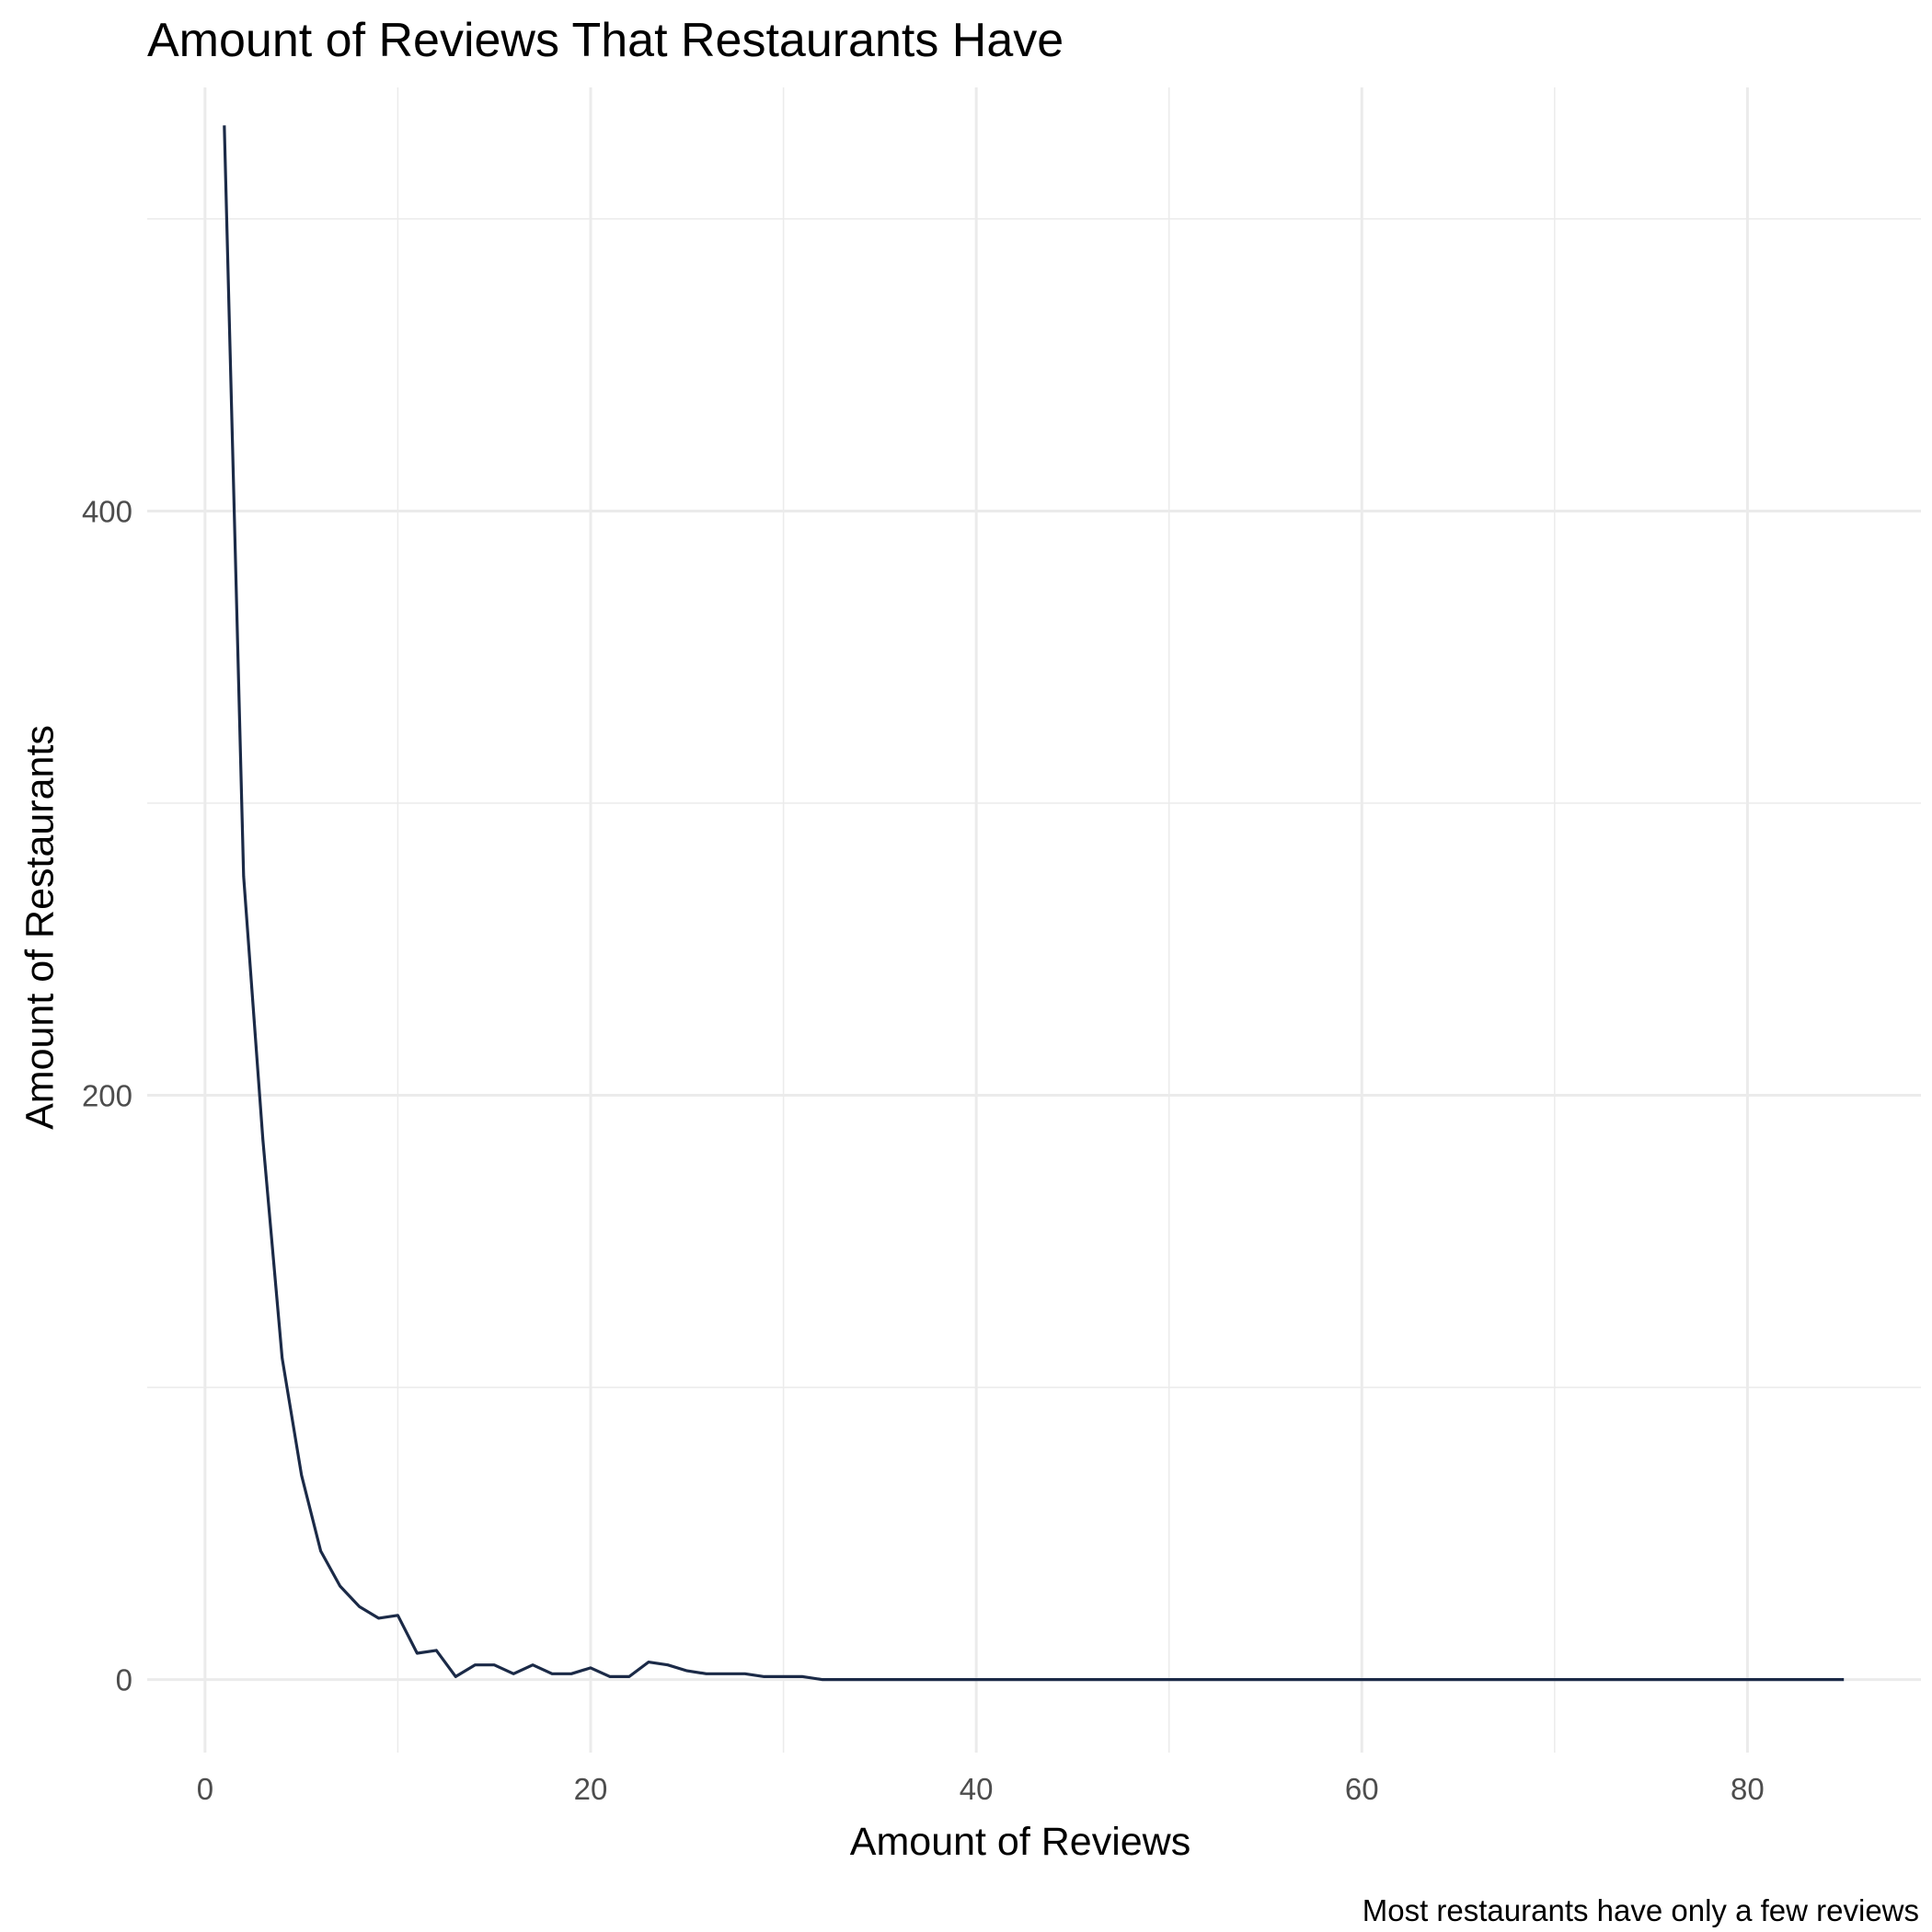  I want to click on x-axis-ticks: 0 20 40 60 80, so click(981, 1789).